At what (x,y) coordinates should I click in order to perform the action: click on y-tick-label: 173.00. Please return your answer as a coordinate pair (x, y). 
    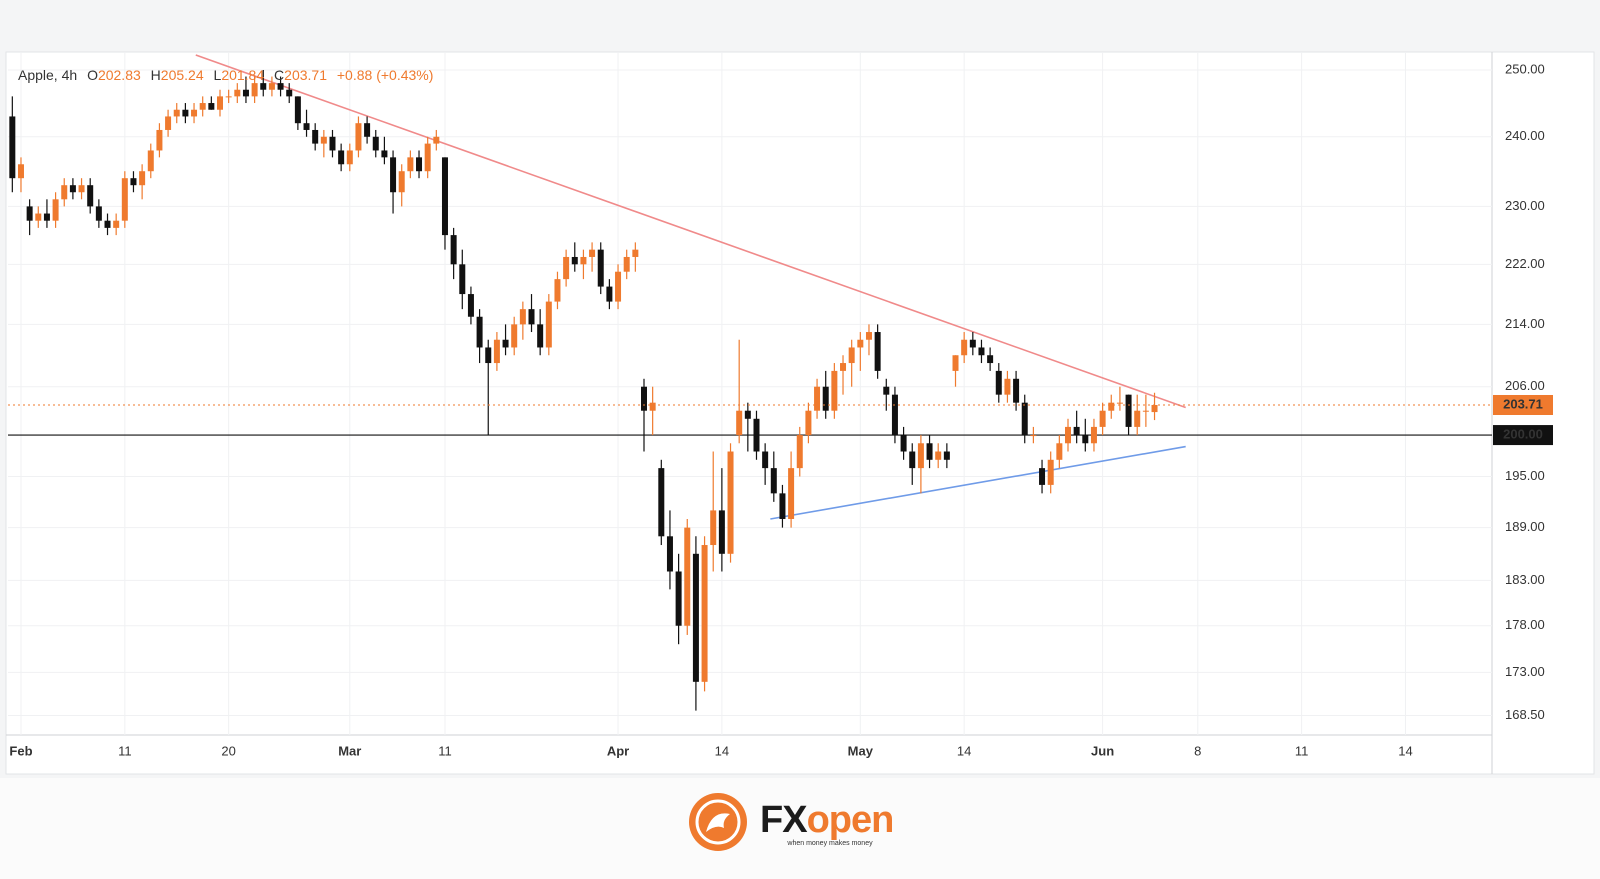
    Looking at the image, I should click on (1525, 671).